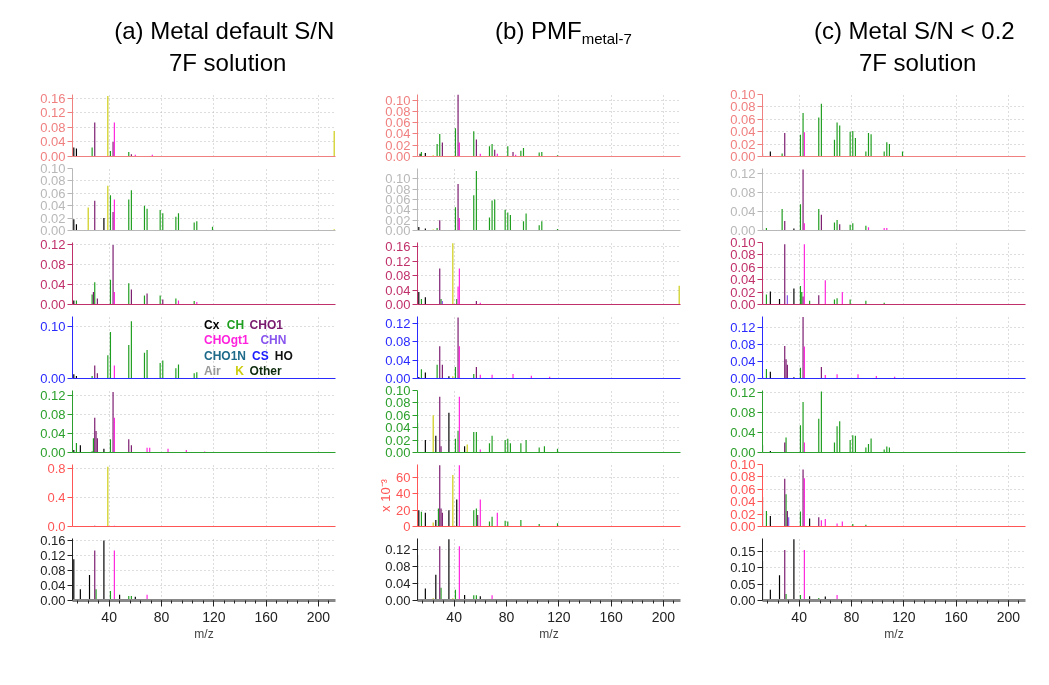  What do you see at coordinates (212, 324) in the screenshot?
I see `text: Cx` at bounding box center [212, 324].